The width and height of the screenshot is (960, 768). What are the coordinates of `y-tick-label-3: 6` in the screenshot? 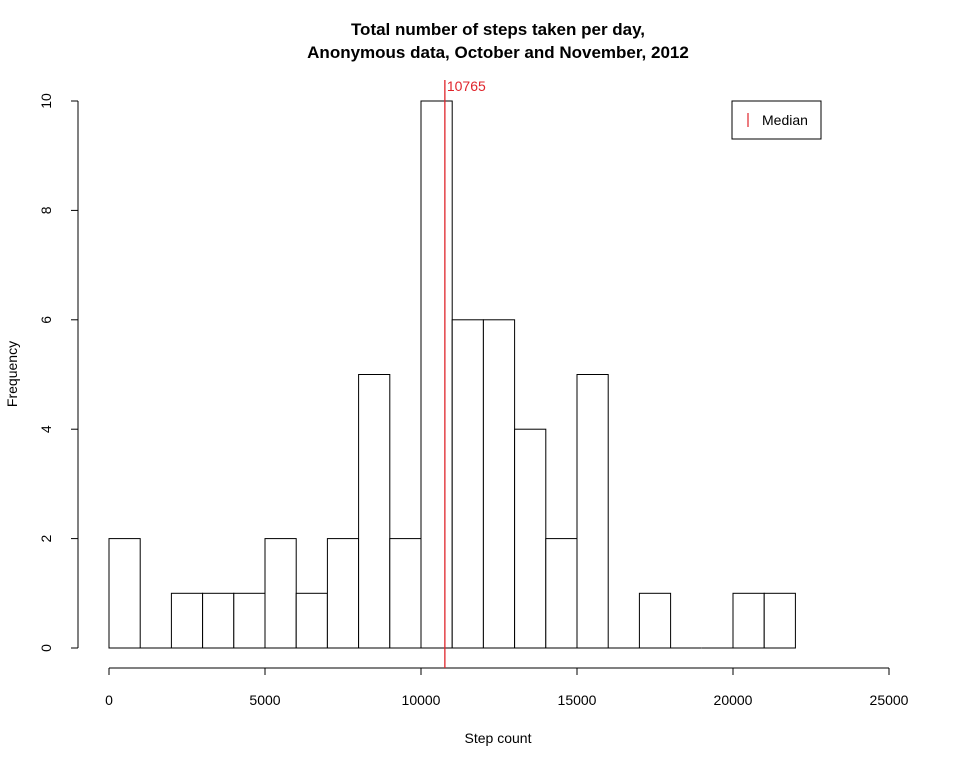 It's located at (46, 320).